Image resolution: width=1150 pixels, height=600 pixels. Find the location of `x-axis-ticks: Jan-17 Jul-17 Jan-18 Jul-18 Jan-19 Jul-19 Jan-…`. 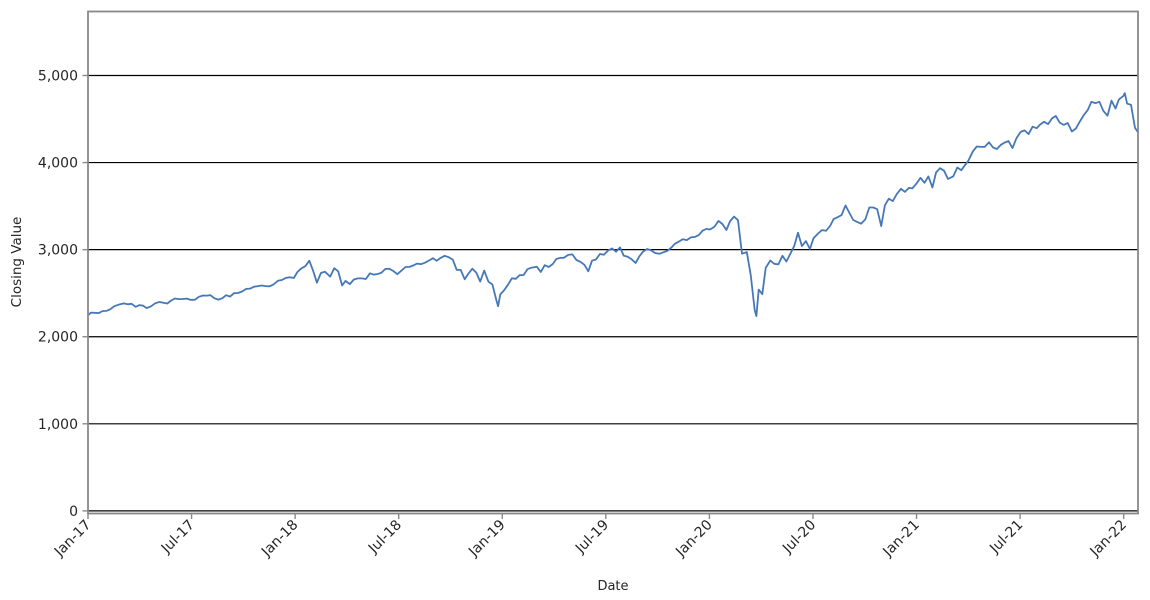

x-axis-ticks: Jan-17 Jul-17 Jan-18 Jul-18 Jan-19 Jul-19 Jan-… is located at coordinates (590, 536).